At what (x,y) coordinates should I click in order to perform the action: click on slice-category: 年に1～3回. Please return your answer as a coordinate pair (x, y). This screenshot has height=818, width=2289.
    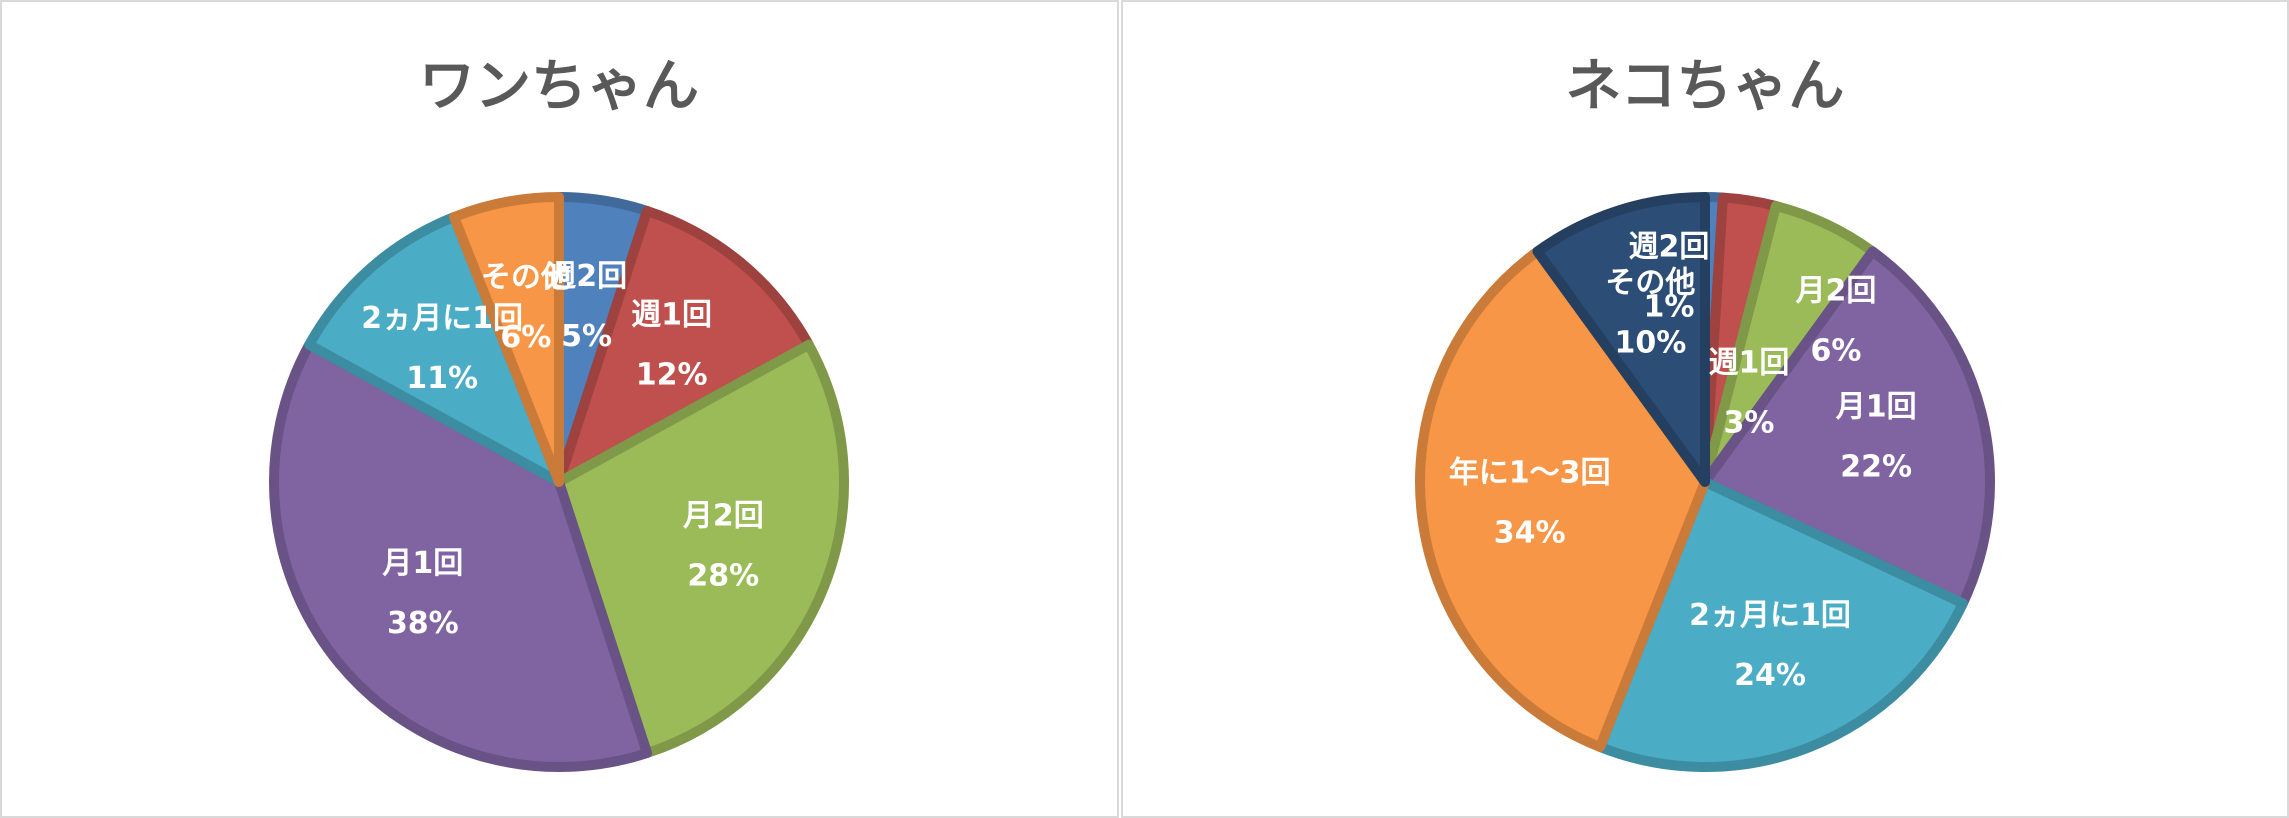
    Looking at the image, I should click on (1530, 473).